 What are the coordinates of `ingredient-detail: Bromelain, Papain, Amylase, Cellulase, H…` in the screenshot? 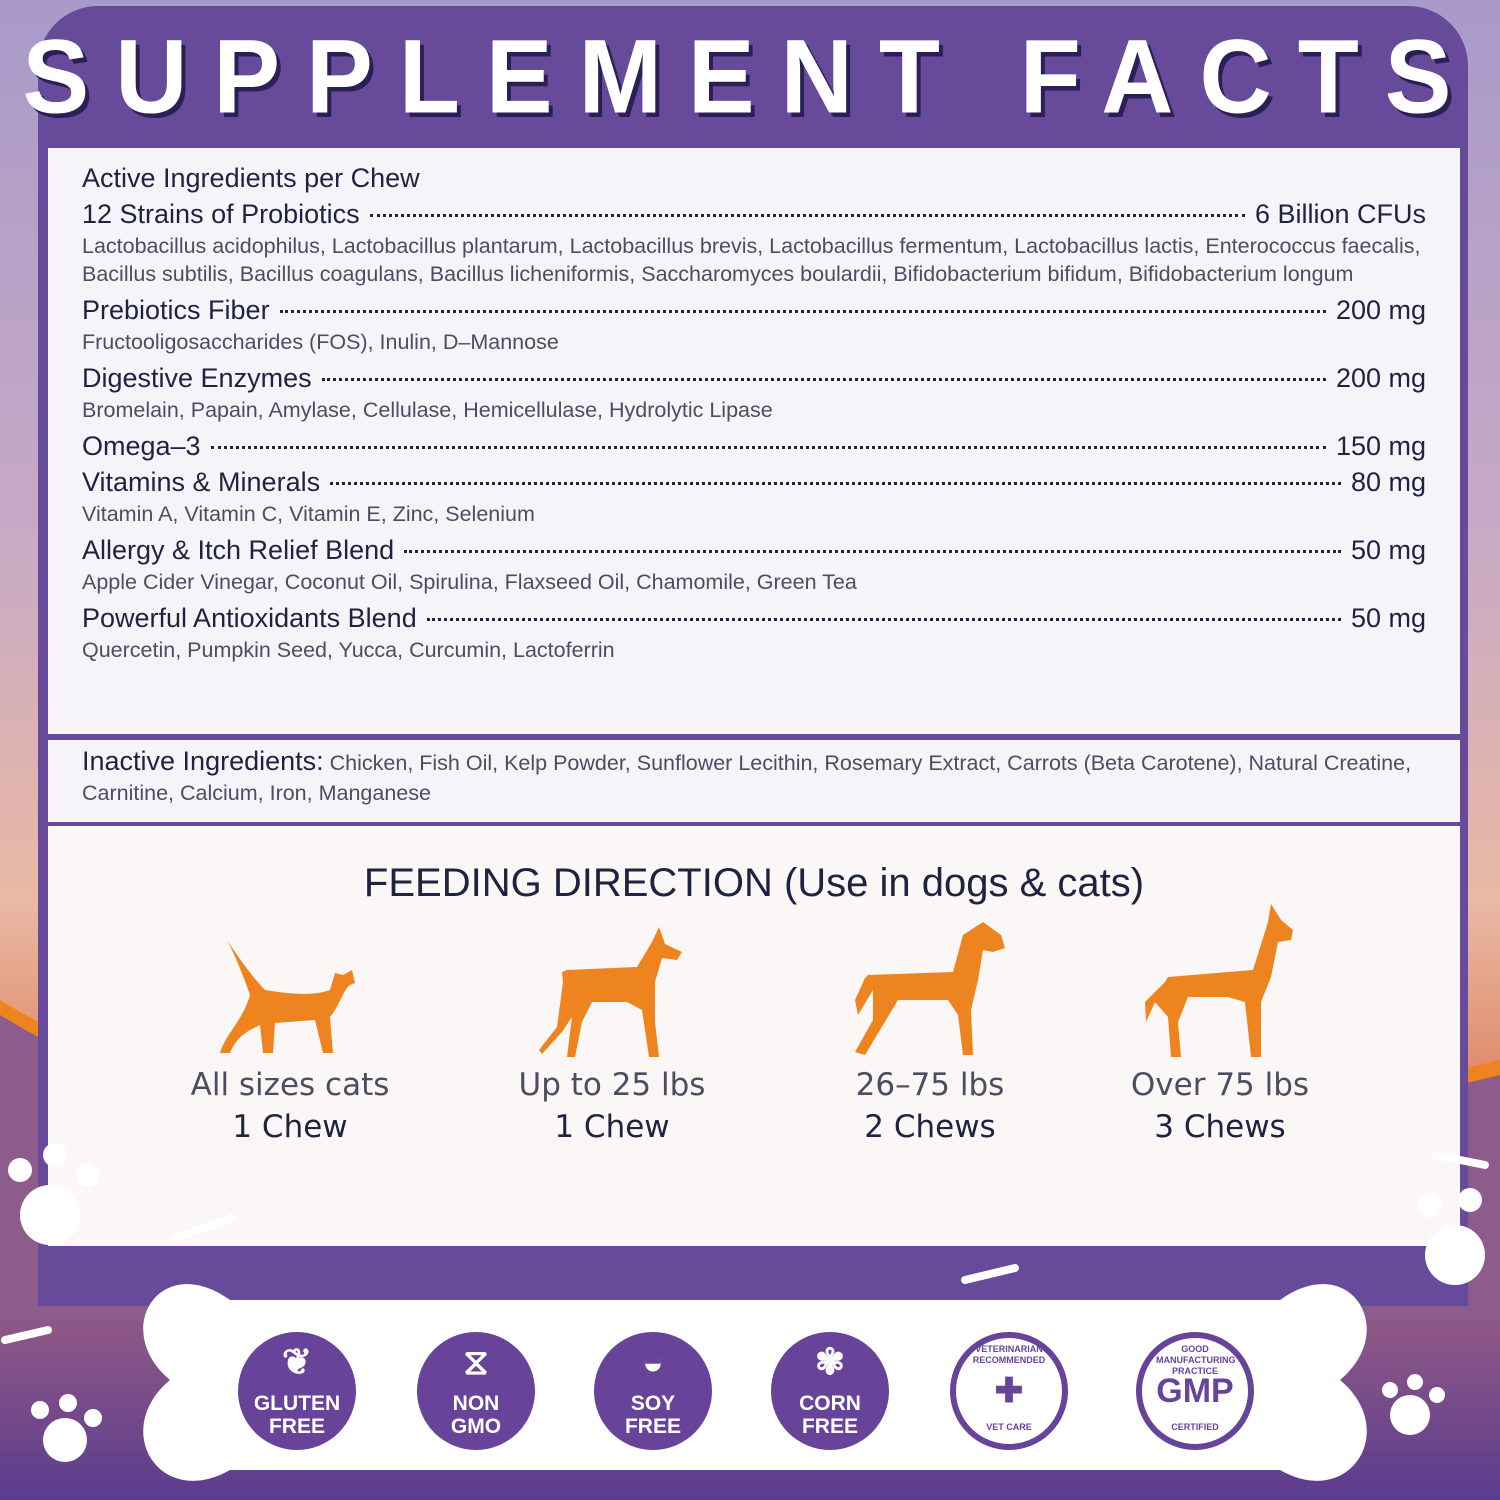 It's located at (427, 410).